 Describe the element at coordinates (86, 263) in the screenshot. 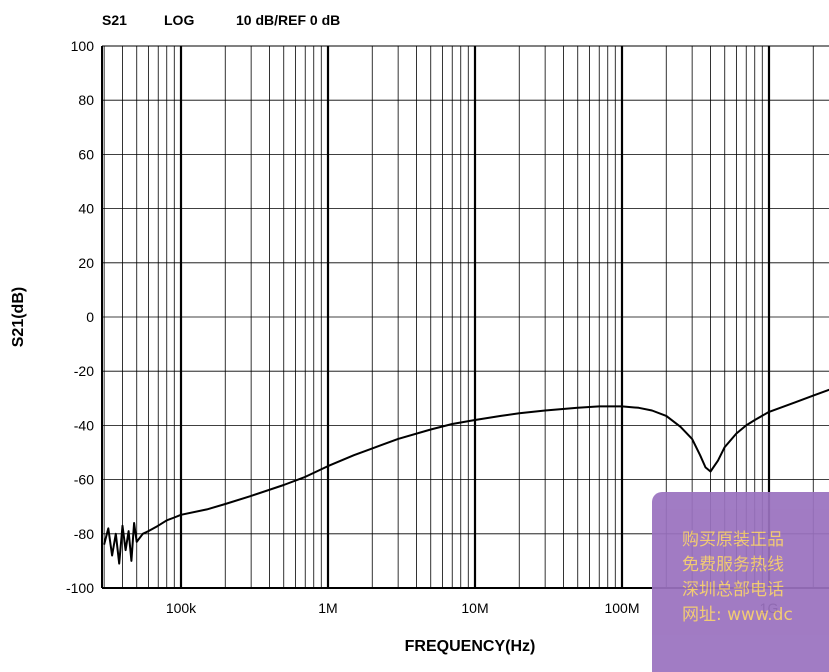

I see `y-tick-label: 20` at that location.